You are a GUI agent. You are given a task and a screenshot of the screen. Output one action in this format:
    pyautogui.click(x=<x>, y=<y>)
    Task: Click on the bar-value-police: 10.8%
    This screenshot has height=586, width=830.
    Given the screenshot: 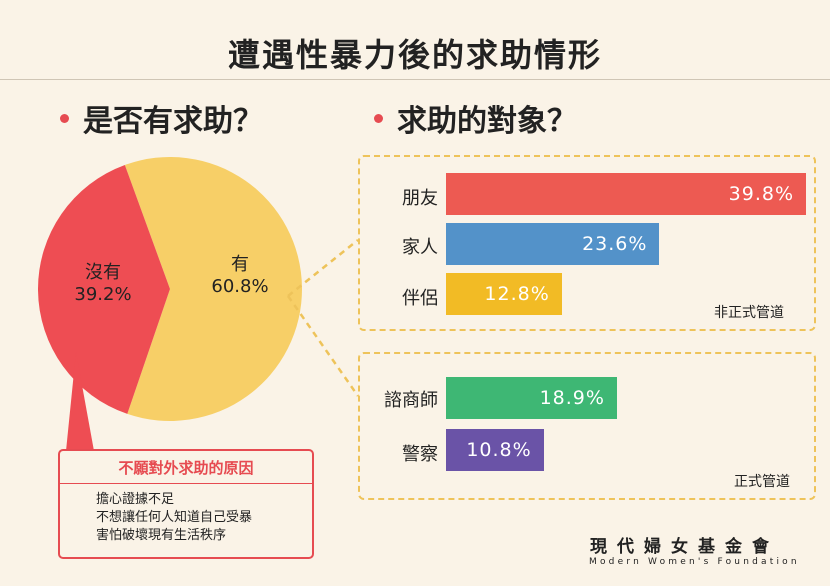 What is the action you would take?
    pyautogui.click(x=499, y=450)
    